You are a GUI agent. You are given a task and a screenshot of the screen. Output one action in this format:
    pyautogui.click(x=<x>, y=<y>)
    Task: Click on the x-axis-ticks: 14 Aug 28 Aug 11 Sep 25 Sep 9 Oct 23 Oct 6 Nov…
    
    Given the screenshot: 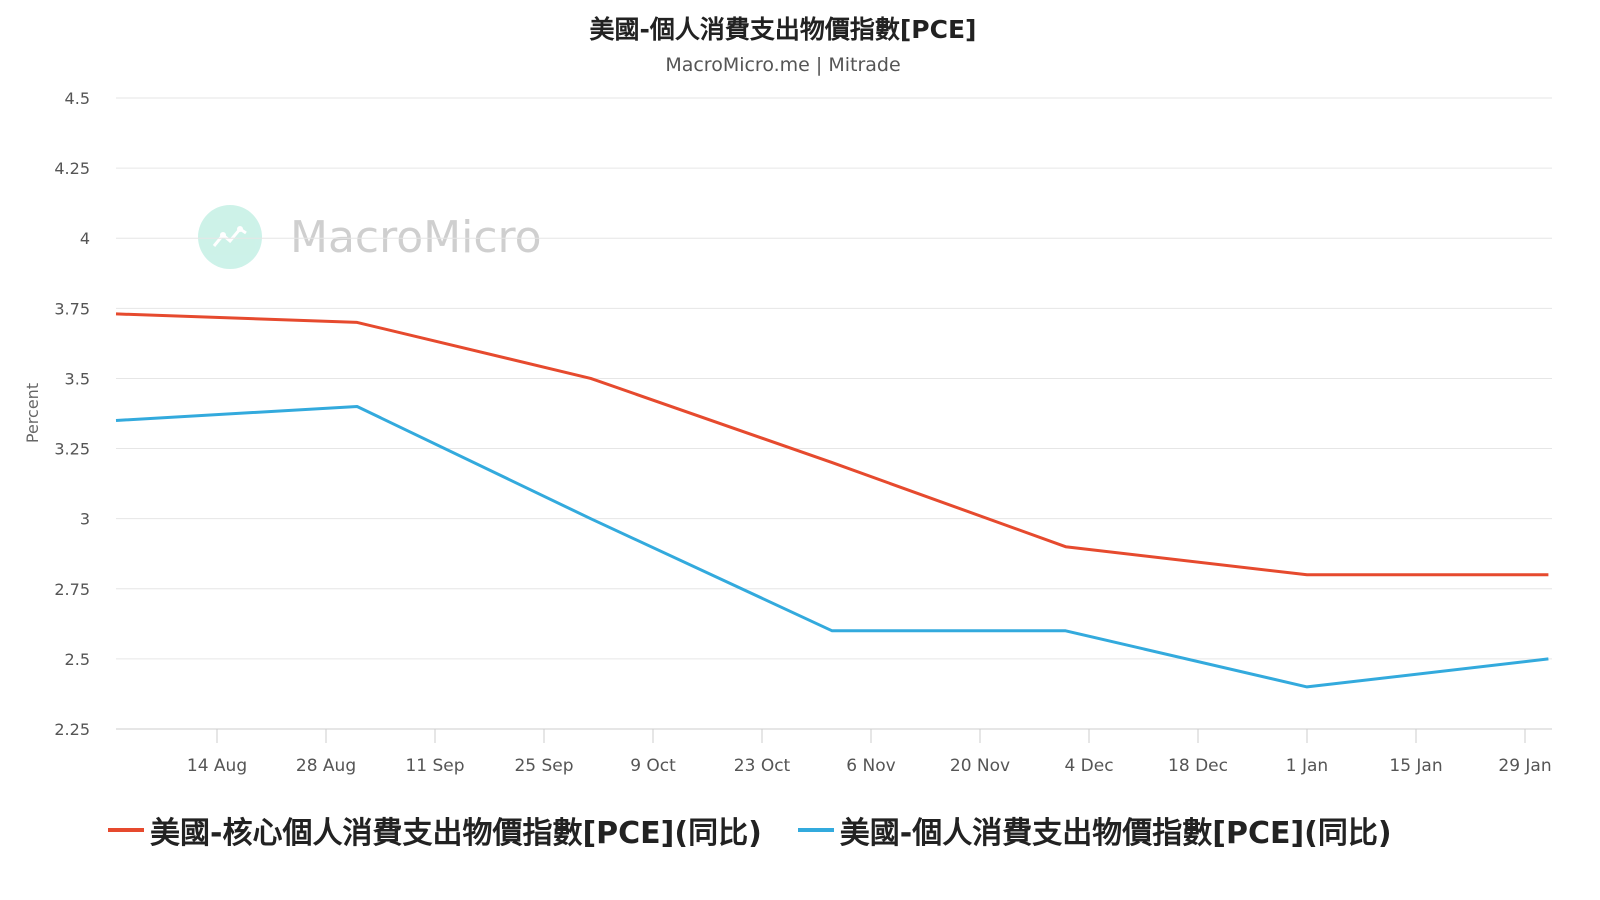 What is the action you would take?
    pyautogui.click(x=869, y=752)
    